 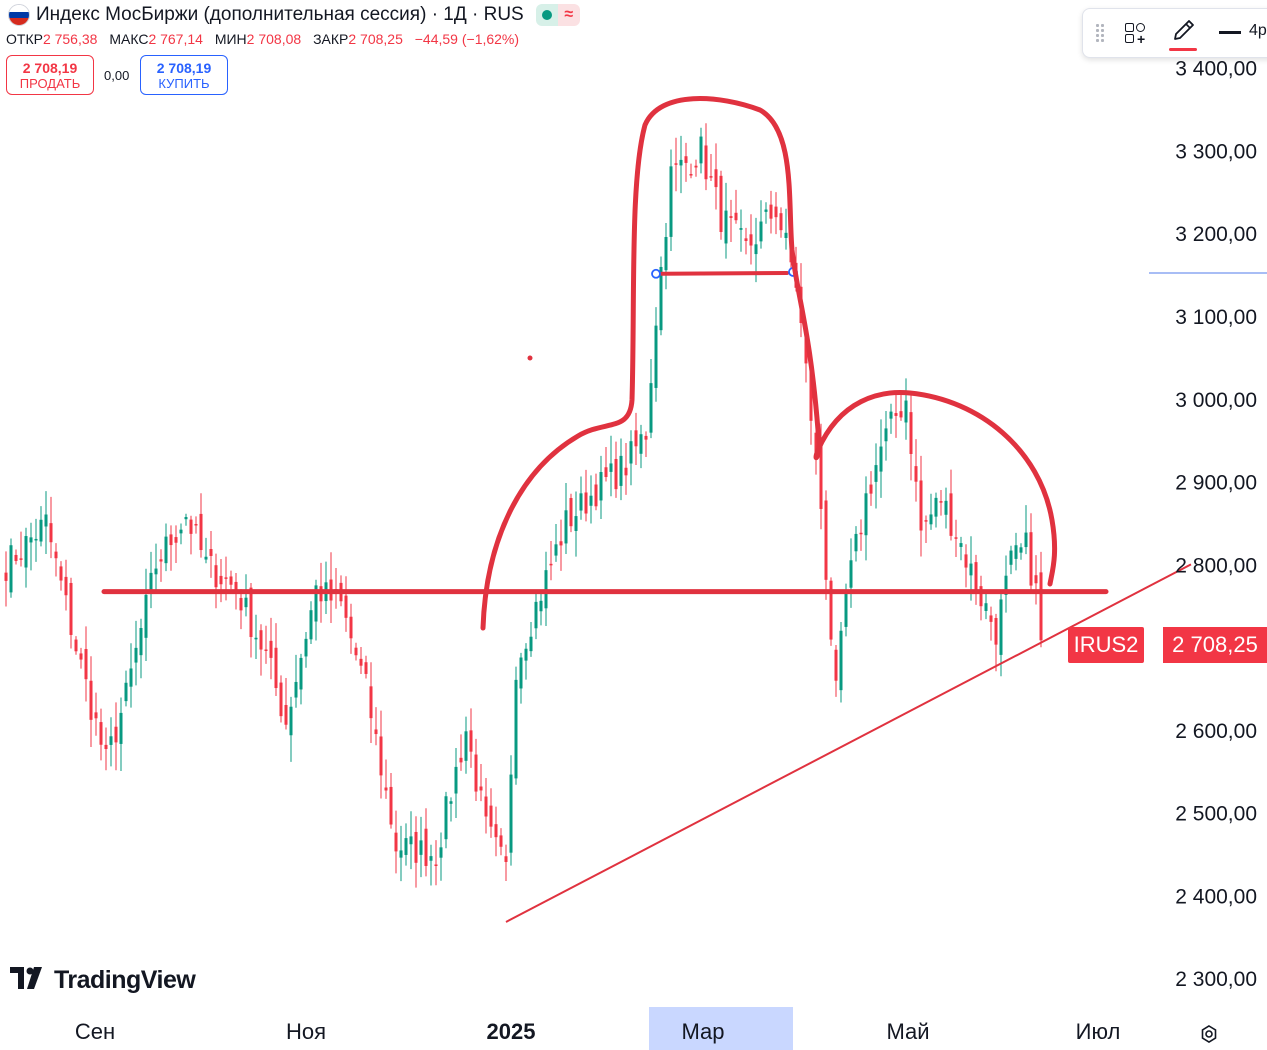 I want to click on buy-button: 2 708,19 КУПИТЬ, so click(x=184, y=75).